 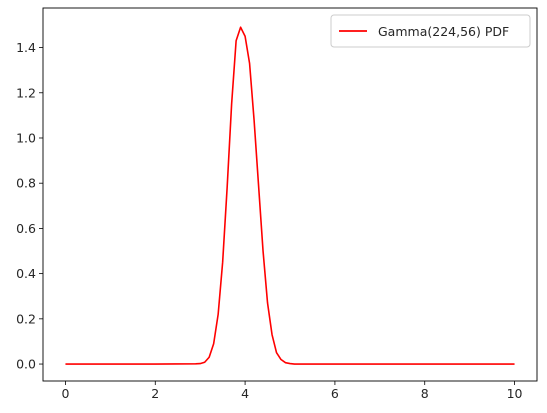 What do you see at coordinates (26, 137) in the screenshot?
I see `y-tick-label: 1.0` at bounding box center [26, 137].